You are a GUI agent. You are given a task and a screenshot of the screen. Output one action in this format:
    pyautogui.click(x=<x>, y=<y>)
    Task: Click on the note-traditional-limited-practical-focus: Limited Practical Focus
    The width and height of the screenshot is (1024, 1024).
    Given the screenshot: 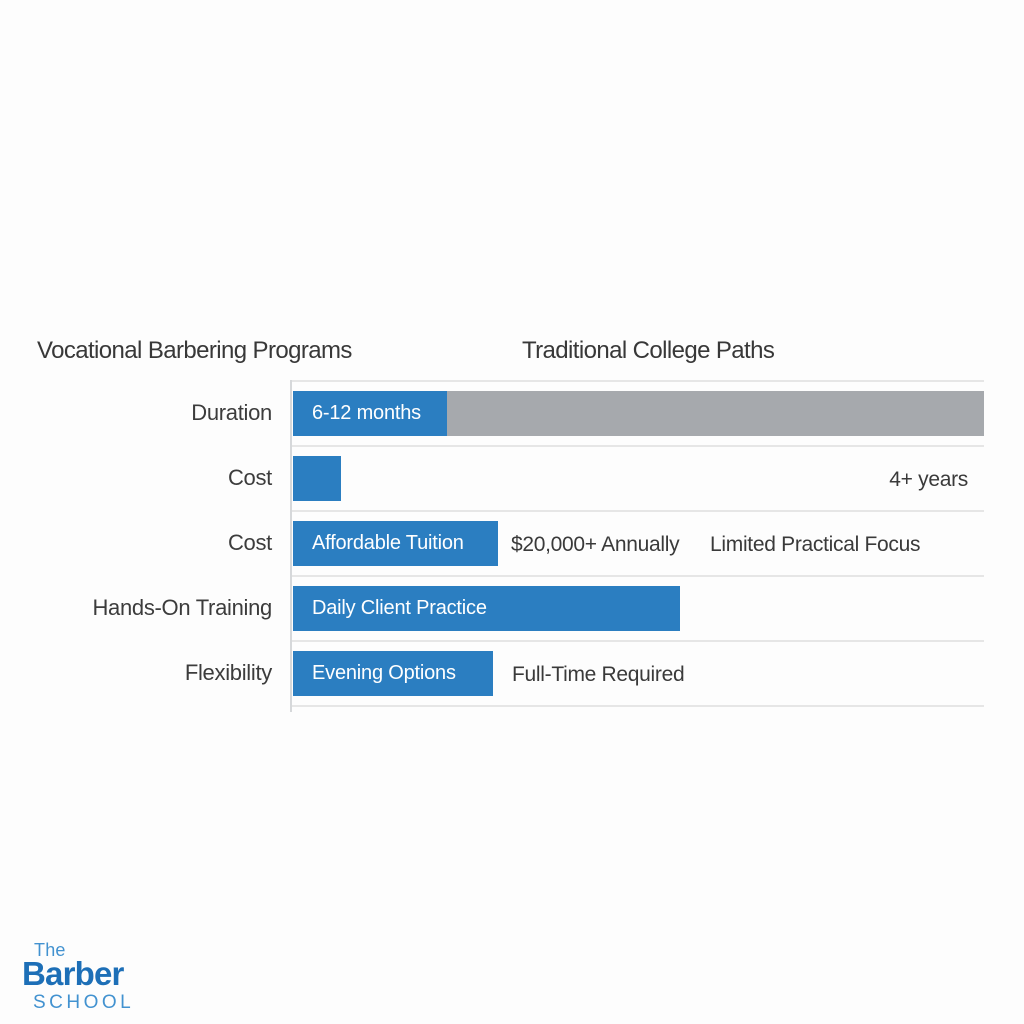 What is the action you would take?
    pyautogui.click(x=815, y=544)
    